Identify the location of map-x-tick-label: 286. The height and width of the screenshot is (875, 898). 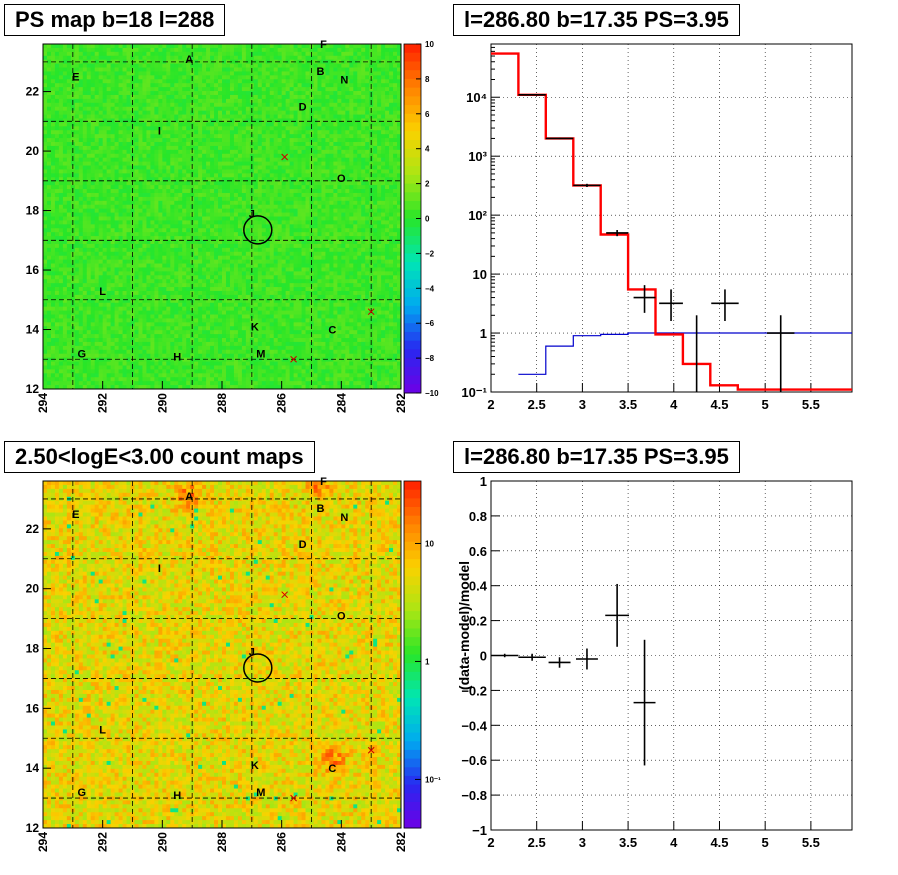
(282, 403).